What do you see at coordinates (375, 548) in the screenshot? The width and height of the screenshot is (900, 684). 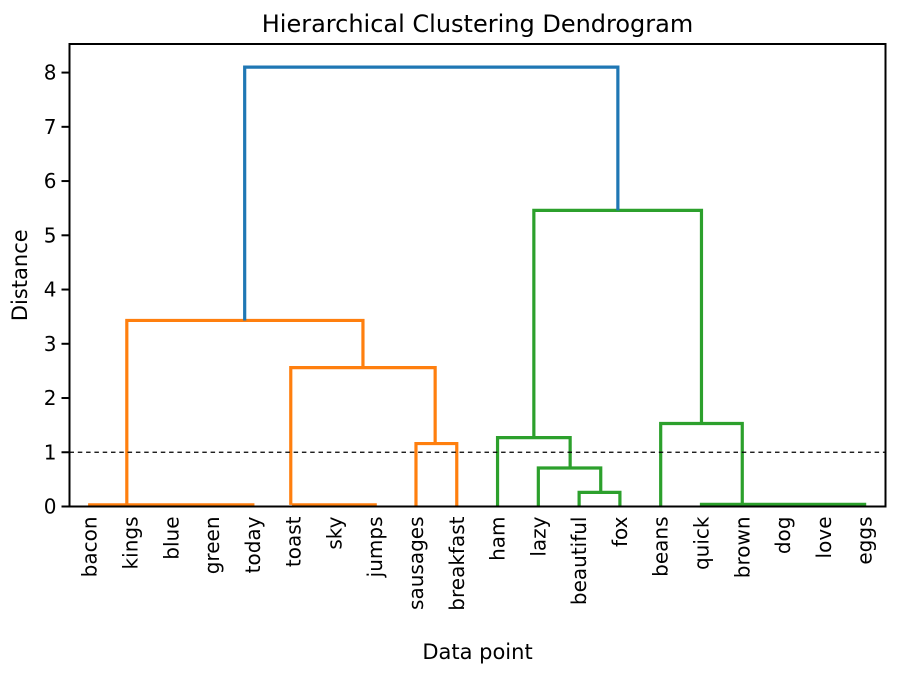 I see `x-tick-label: jumps` at bounding box center [375, 548].